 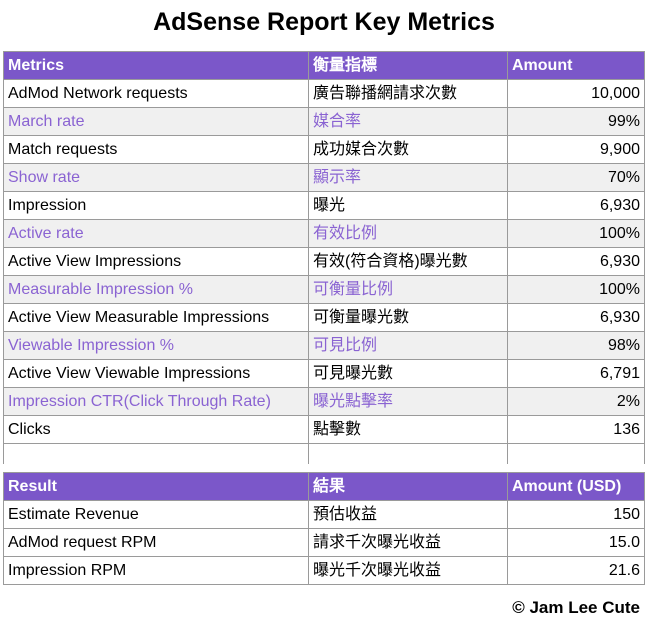 What do you see at coordinates (576, 542) in the screenshot?
I see `metric-amount: 15.0` at bounding box center [576, 542].